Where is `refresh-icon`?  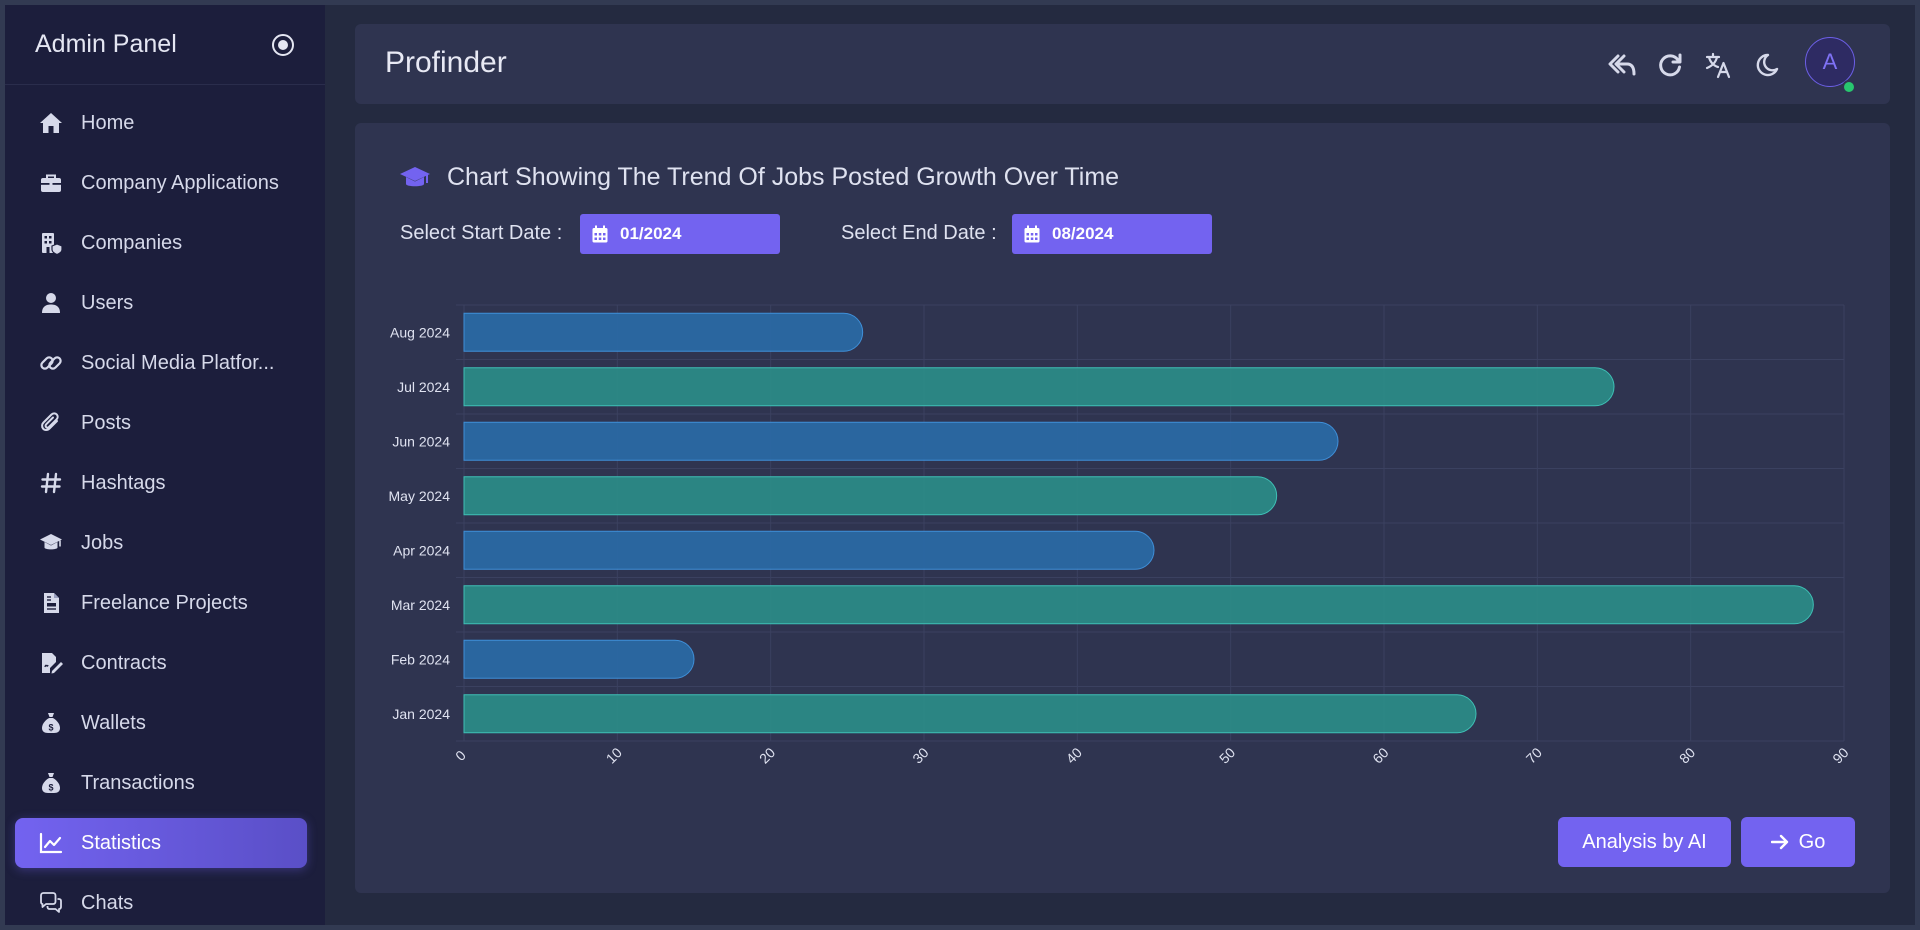
refresh-icon is located at coordinates (1670, 65).